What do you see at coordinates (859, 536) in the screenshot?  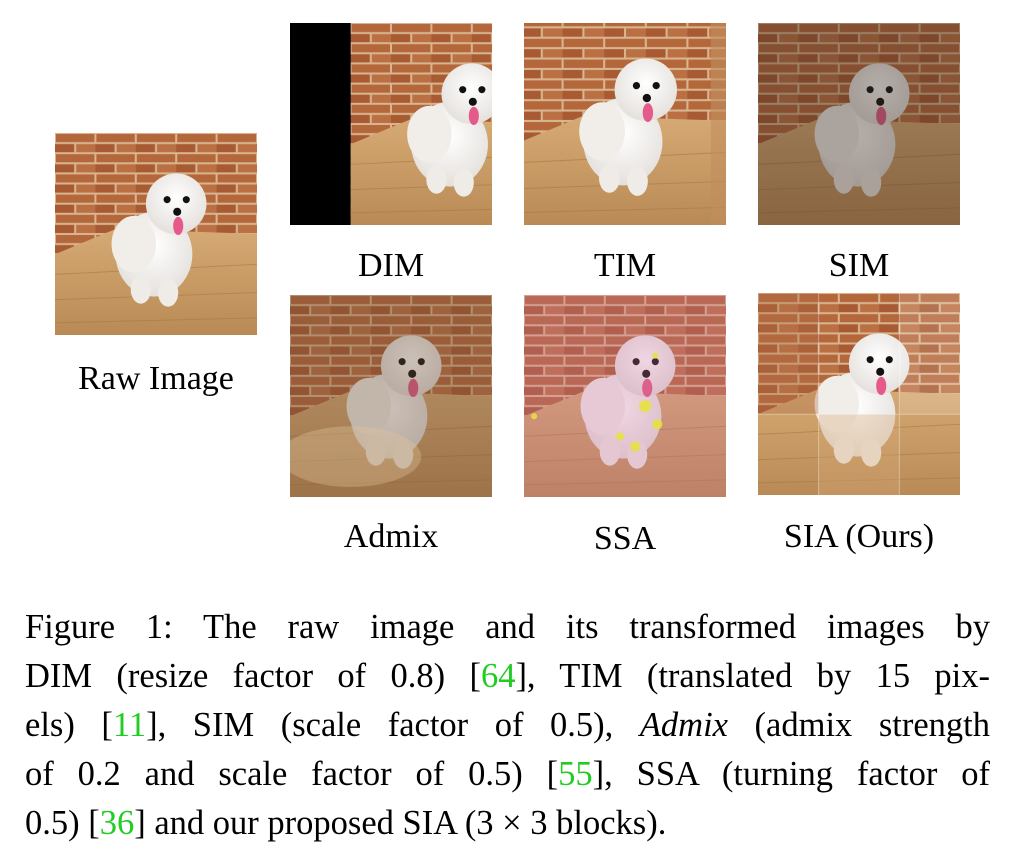 I see `sia-label: SIA (Ours)` at bounding box center [859, 536].